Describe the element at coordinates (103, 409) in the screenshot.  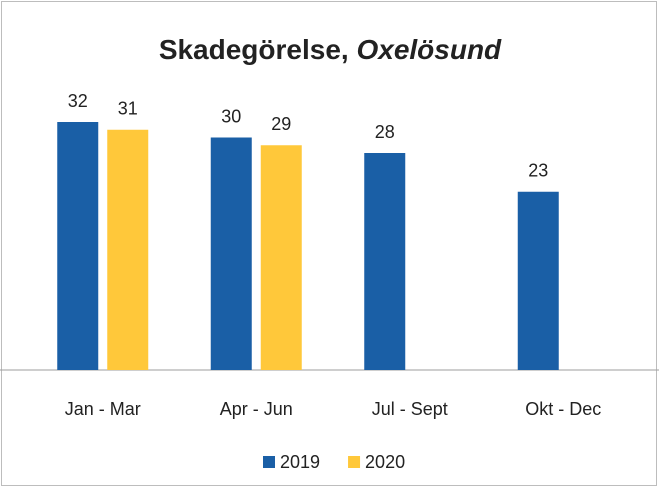
I see `x-tick-label: Jan - Mar` at that location.